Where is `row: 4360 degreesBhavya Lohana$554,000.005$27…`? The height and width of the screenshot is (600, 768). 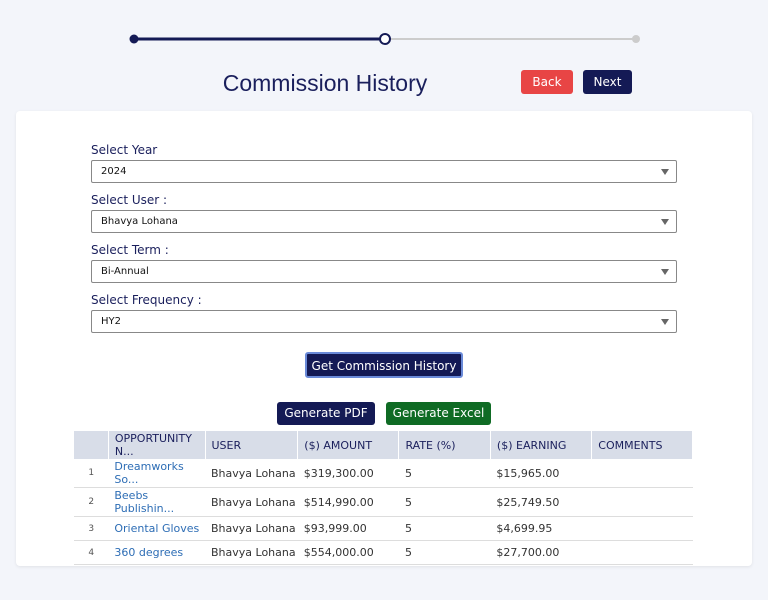 row: 4360 degreesBhavya Lohana$554,000.005$27… is located at coordinates (383, 553).